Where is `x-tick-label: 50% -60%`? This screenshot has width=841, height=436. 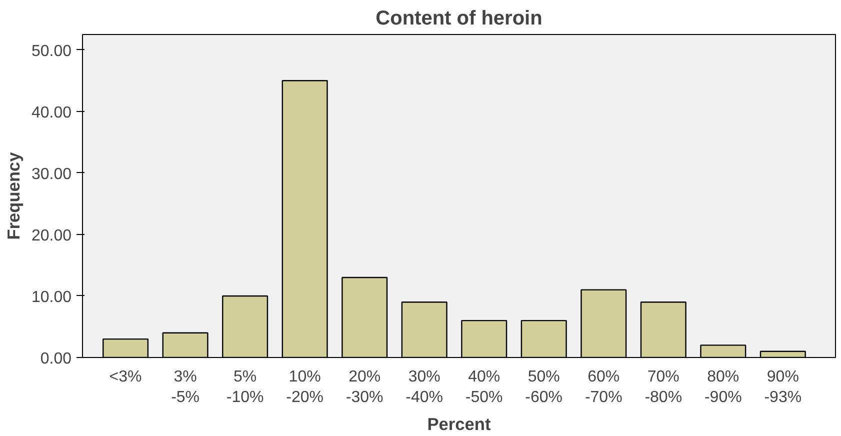
x-tick-label: 50% -60% is located at coordinates (544, 387).